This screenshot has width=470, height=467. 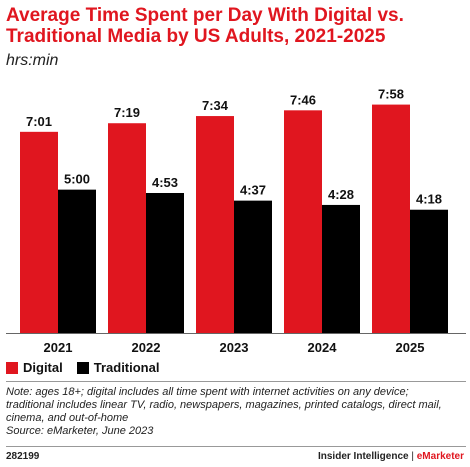 What do you see at coordinates (146, 347) in the screenshot?
I see `x-tick-label-2022: 2022` at bounding box center [146, 347].